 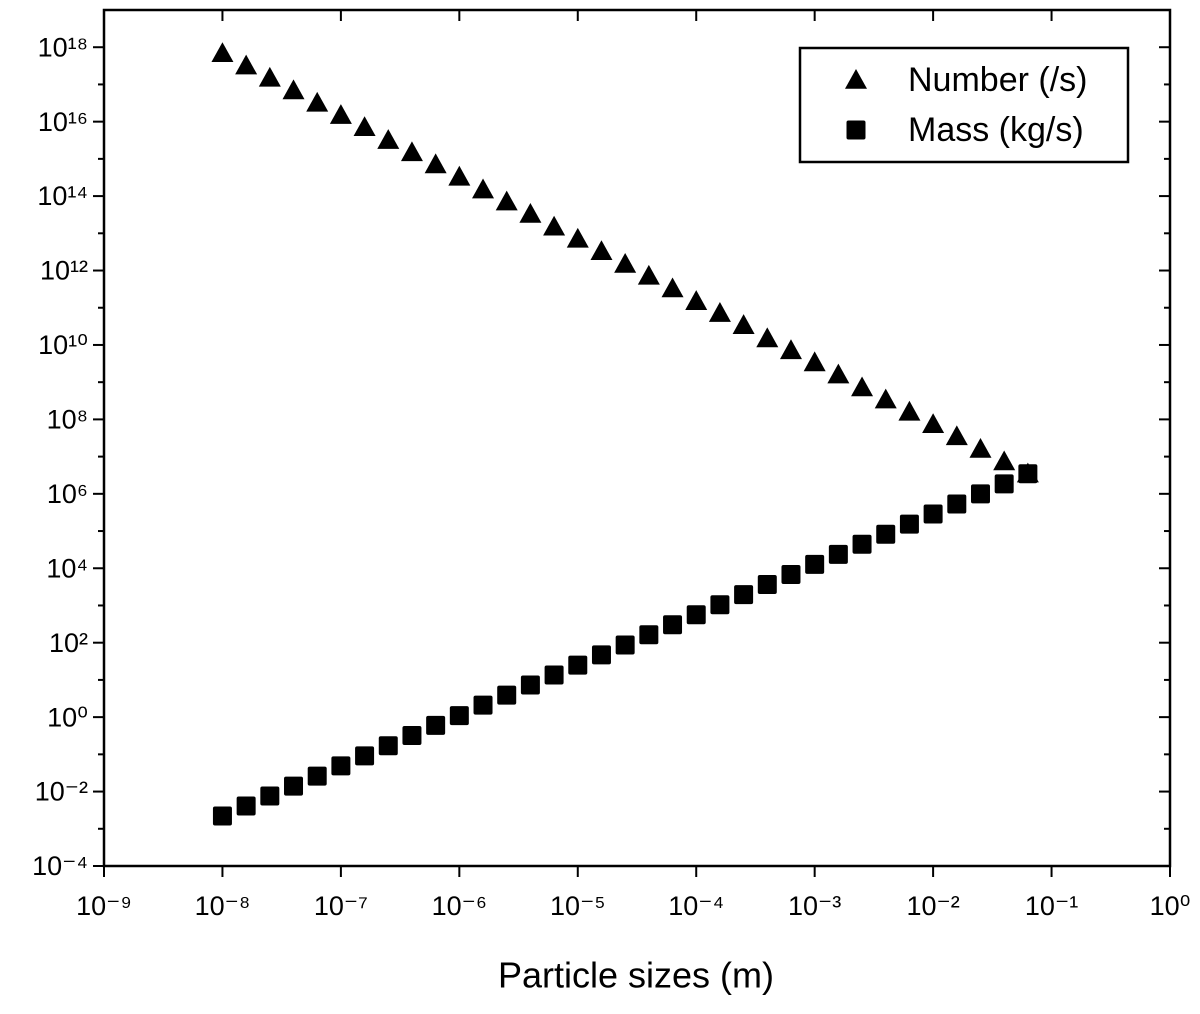 What do you see at coordinates (577, 906) in the screenshot?
I see `x-tick-label: 10⁻⁵` at bounding box center [577, 906].